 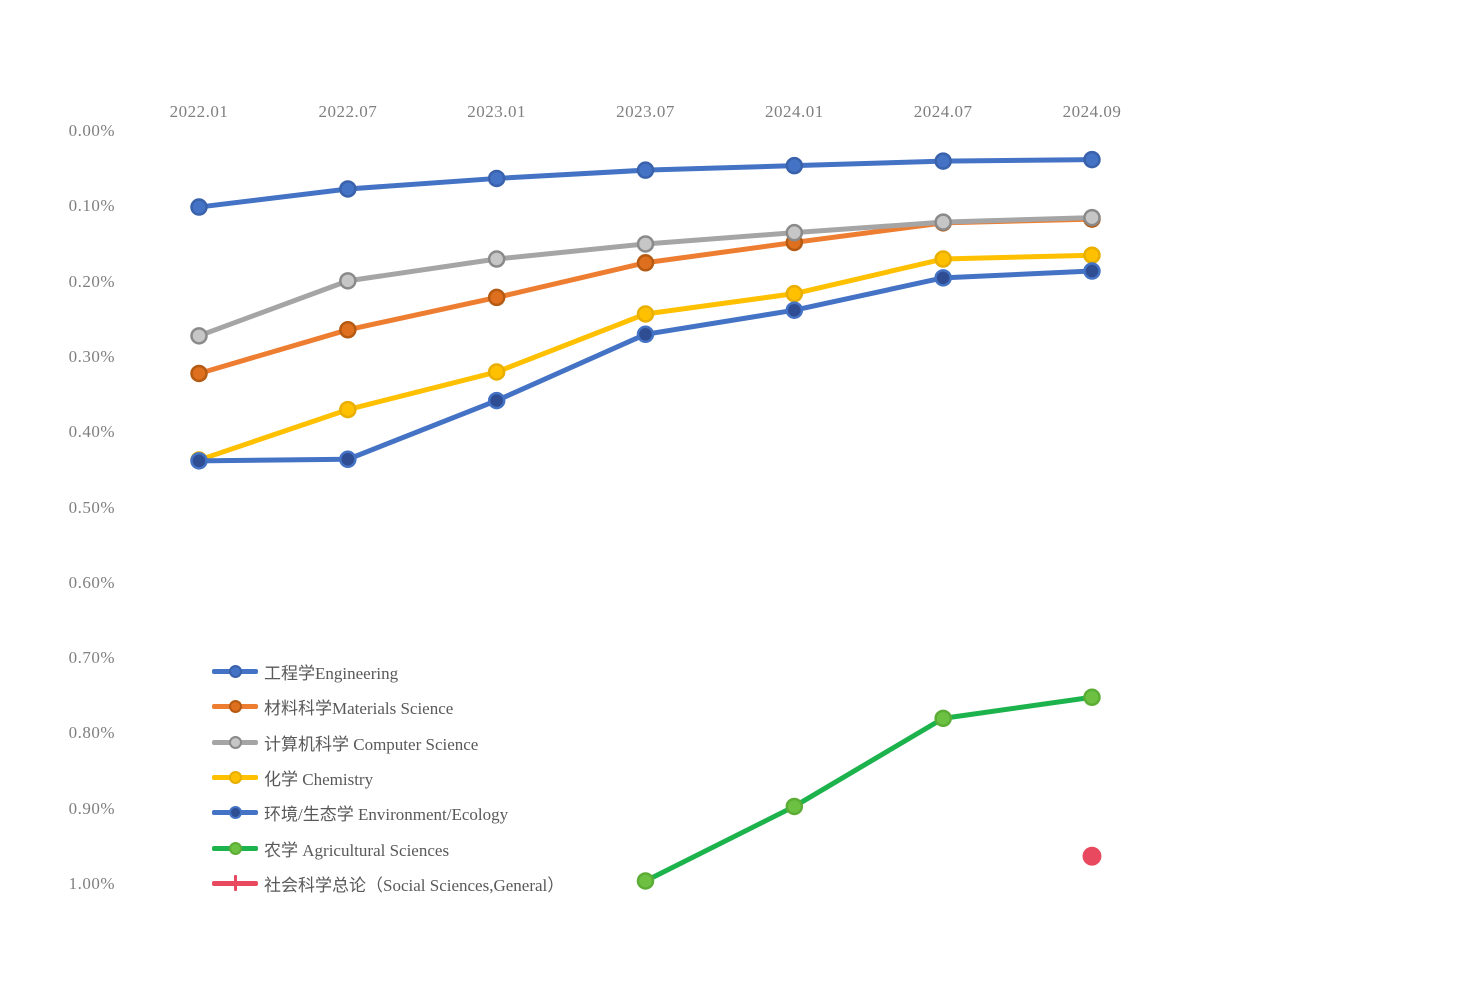 What do you see at coordinates (414, 885) in the screenshot?
I see `legend-label: 社会科学总论（Social Sciences,General）` at bounding box center [414, 885].